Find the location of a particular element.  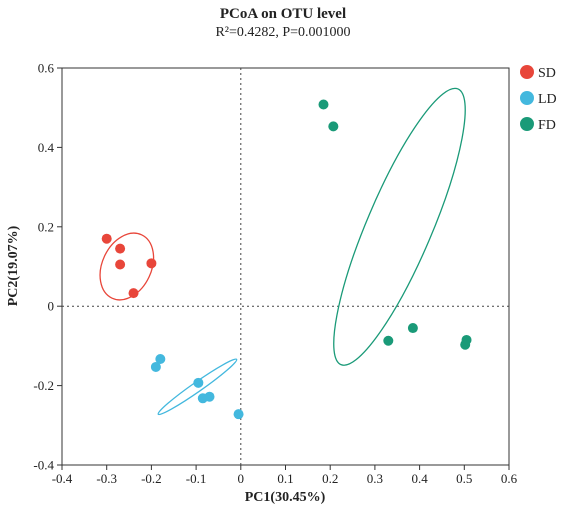

y-axis-label: PC2(19.07%) is located at coordinates (13, 265).